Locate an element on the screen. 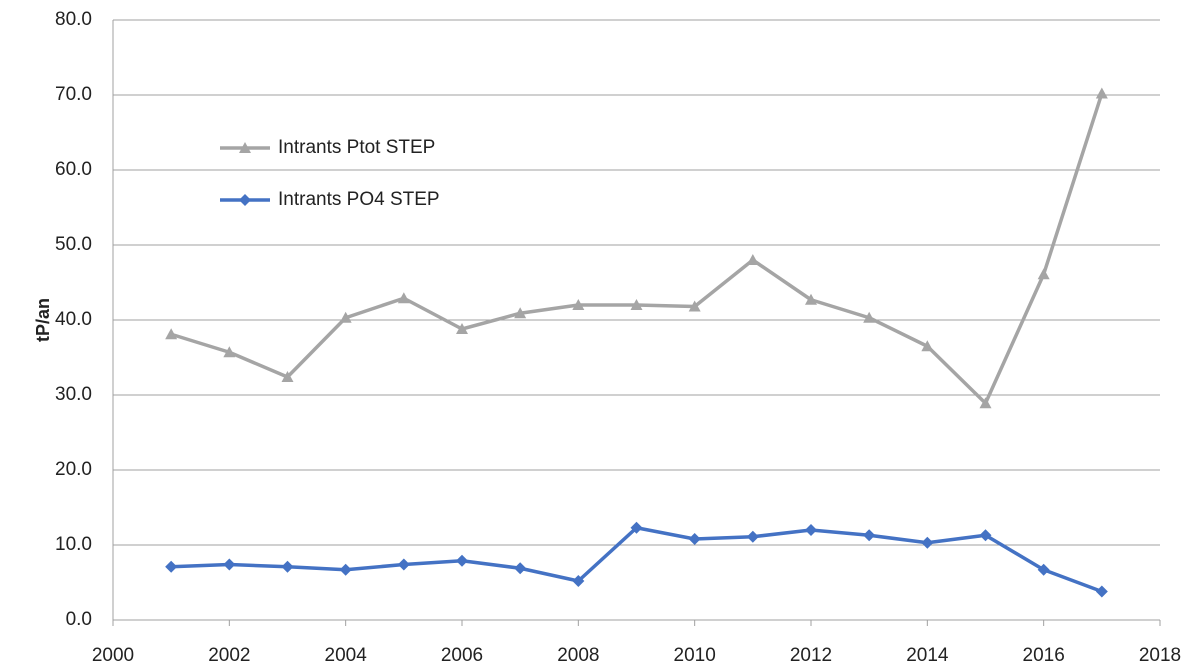 This screenshot has width=1198, height=670. y-tick-label: 0.0 is located at coordinates (79, 619).